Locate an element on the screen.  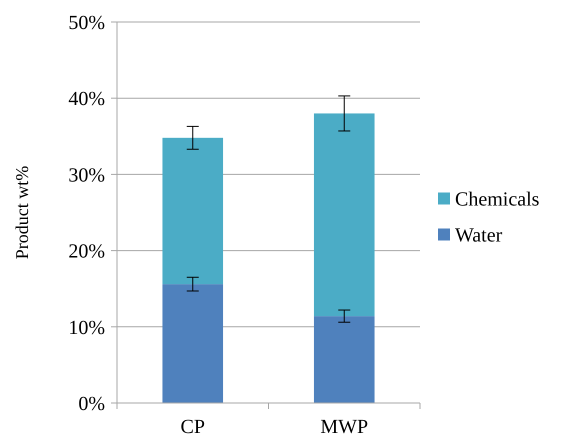
y-tick-label: 20% is located at coordinates (86, 251).